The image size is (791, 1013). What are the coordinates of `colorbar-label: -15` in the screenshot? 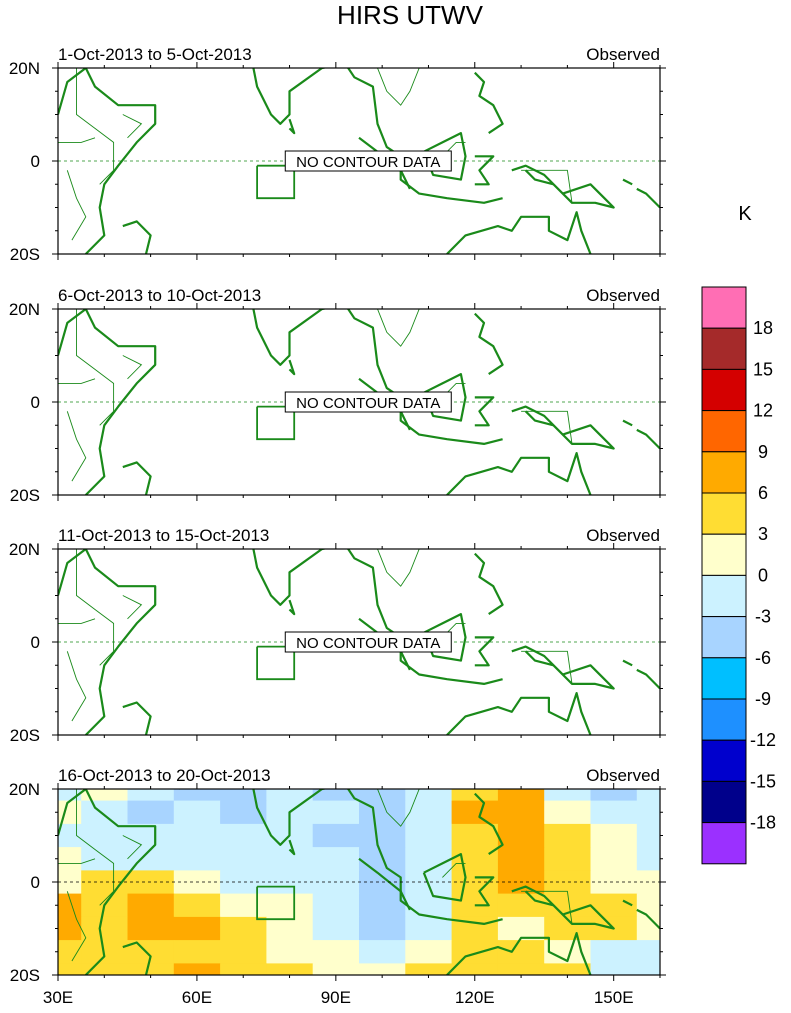 It's located at (763, 781).